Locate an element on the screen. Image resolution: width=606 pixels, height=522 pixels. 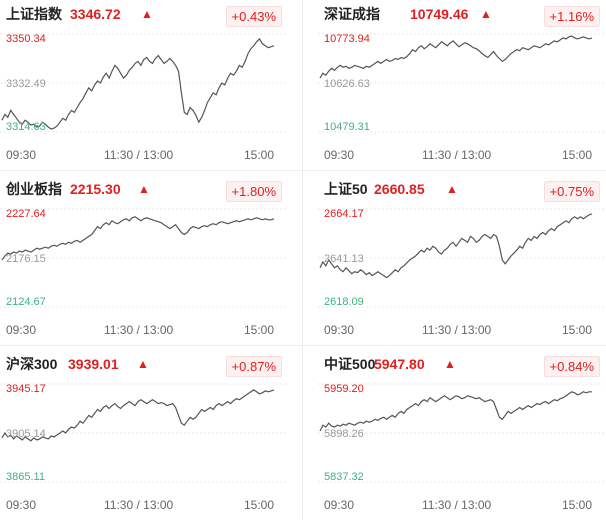
column-divider is located at coordinates (302, 260).